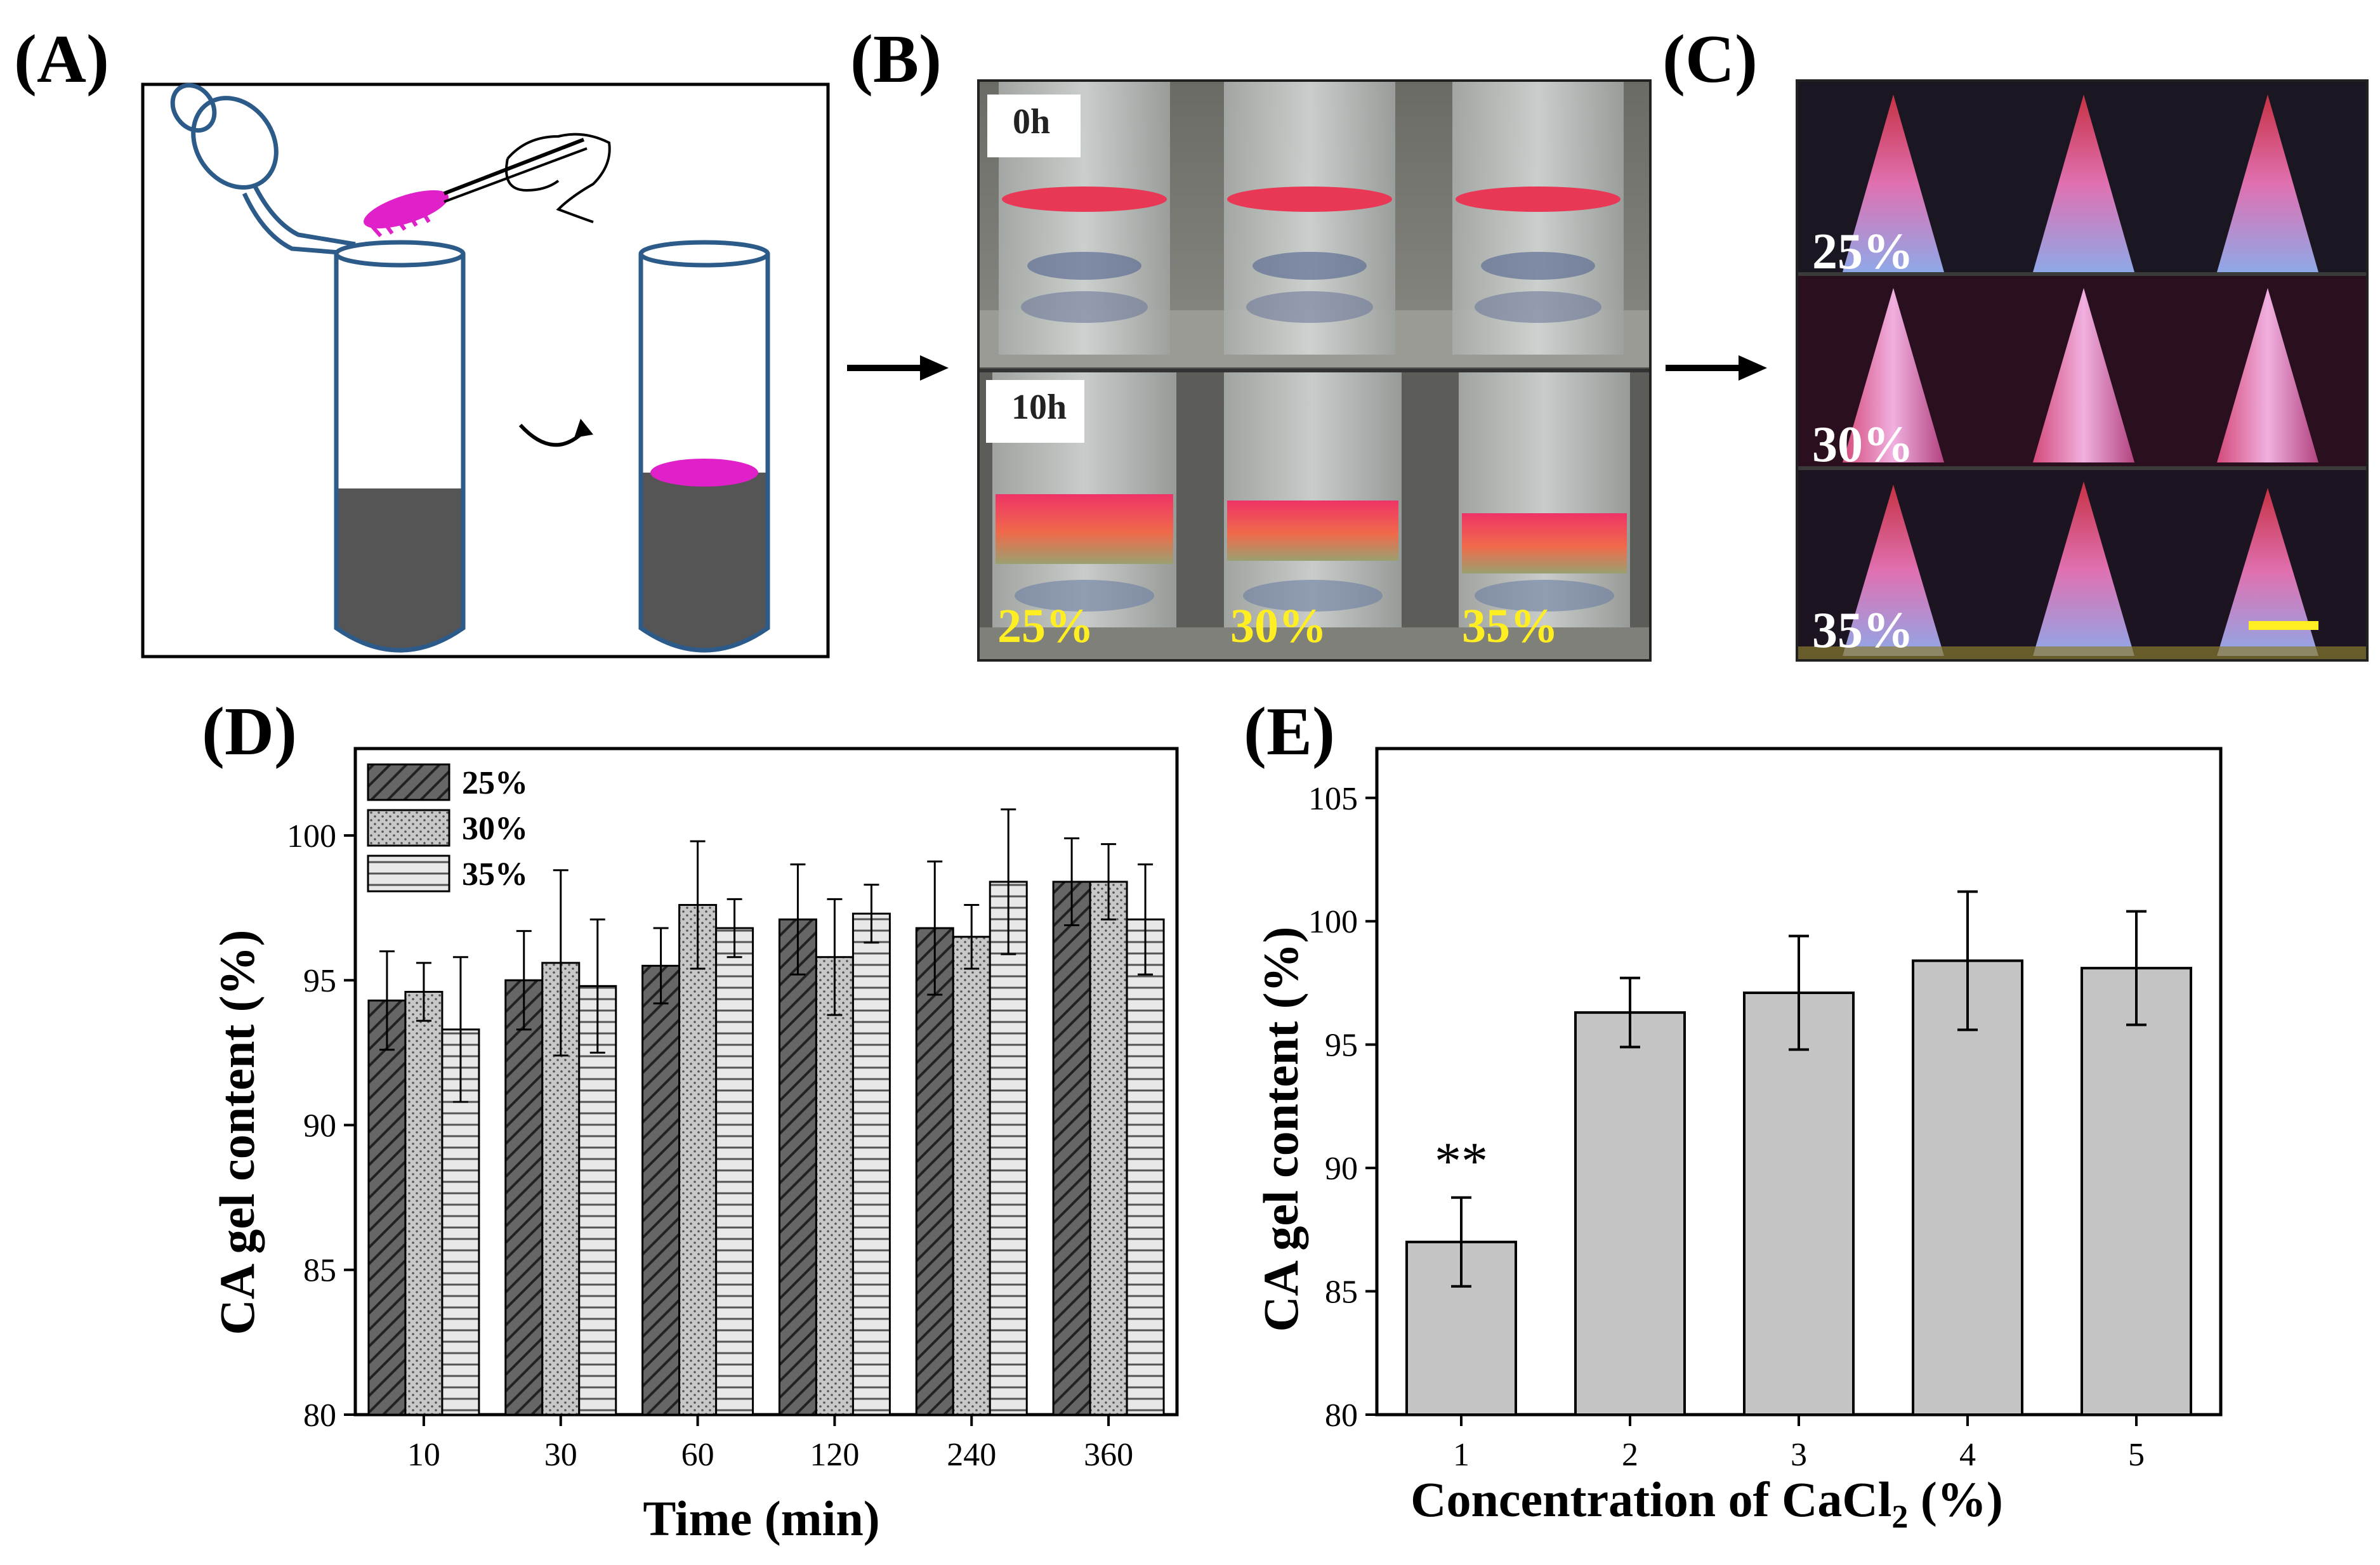  I want to click on tube-right, so click(704, 446).